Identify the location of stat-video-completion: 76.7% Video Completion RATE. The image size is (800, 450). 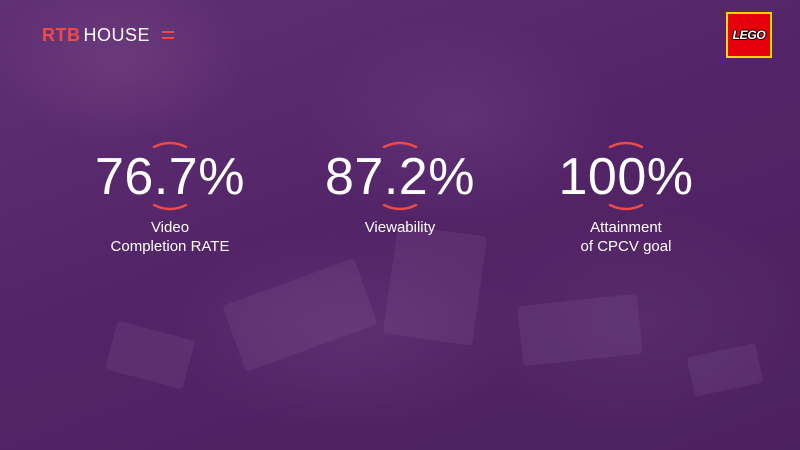
(170, 198).